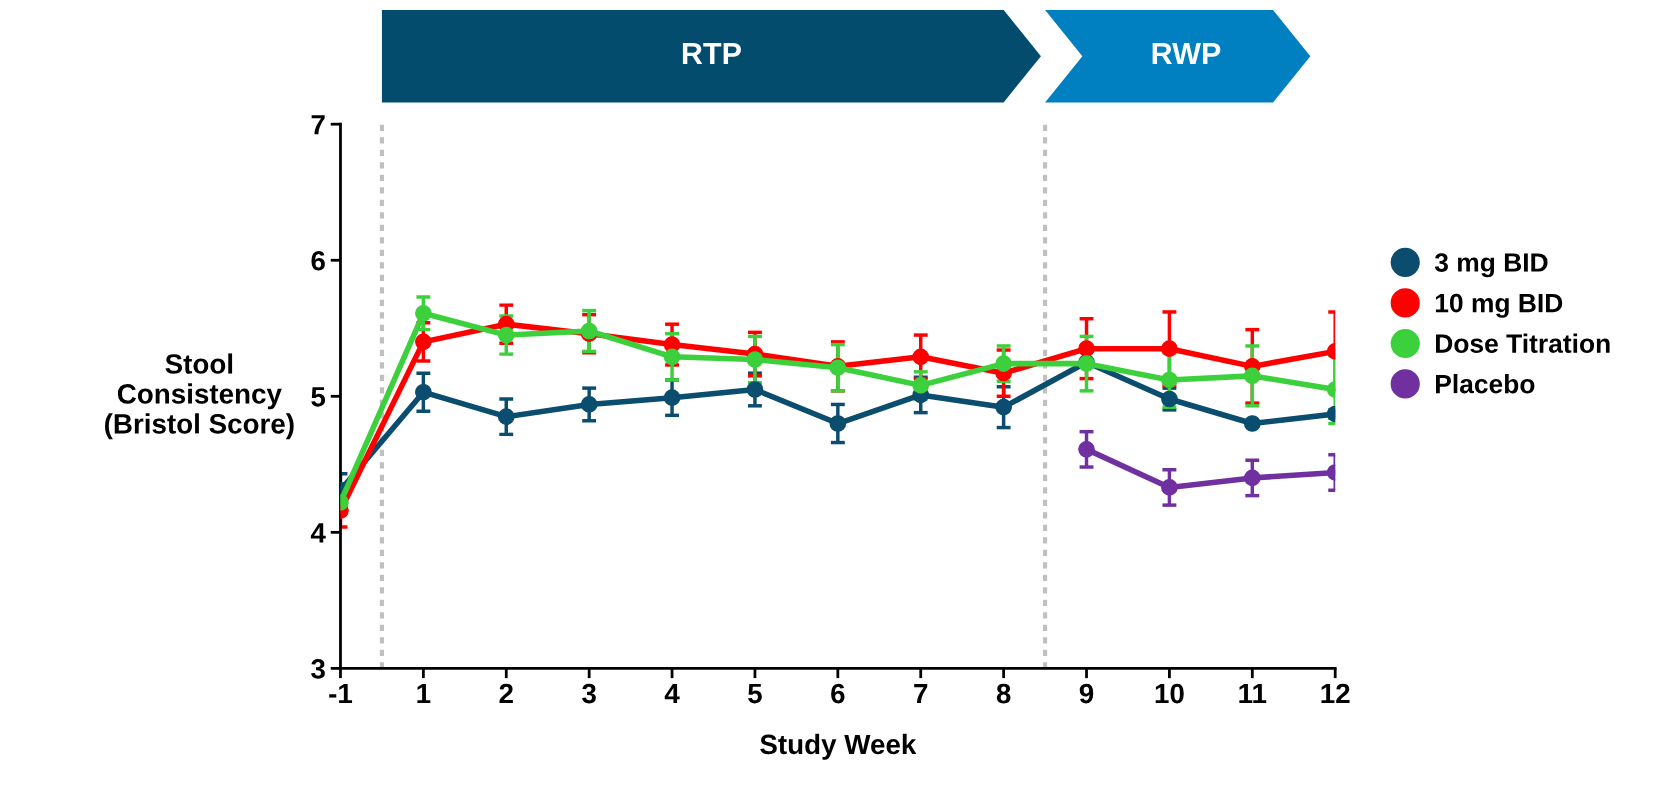  I want to click on y-tick-label: 3, so click(318, 669).